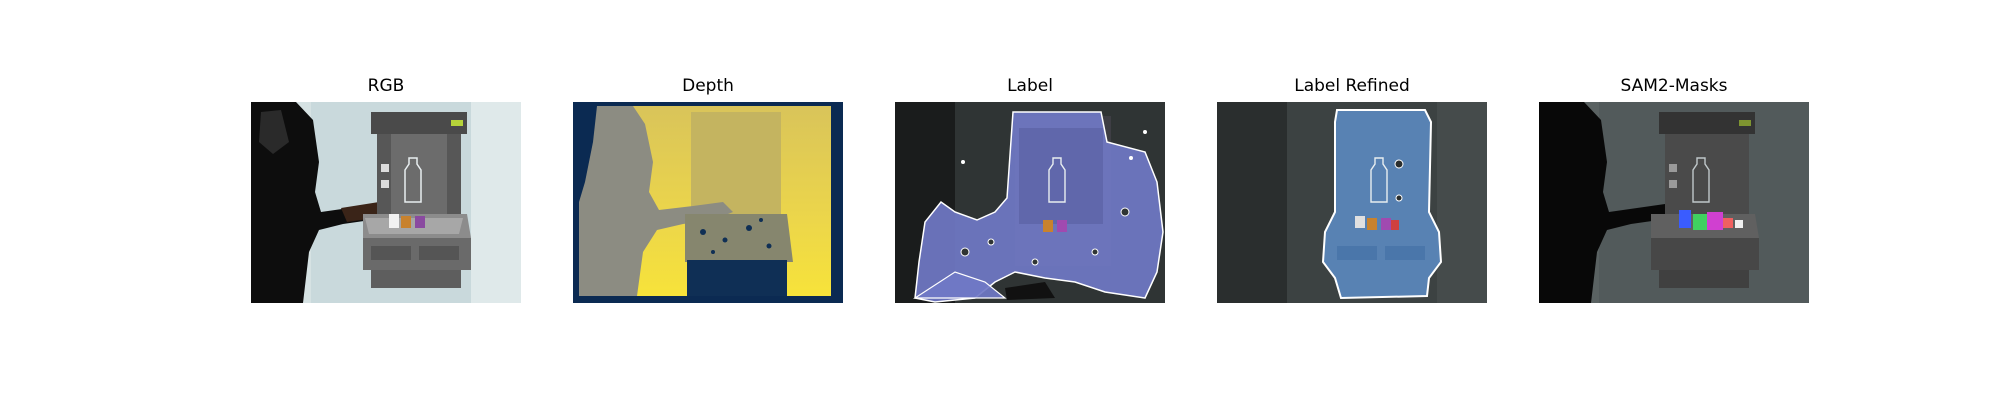 This screenshot has height=400, width=2000. I want to click on panel-title-label: Label, so click(1030, 86).